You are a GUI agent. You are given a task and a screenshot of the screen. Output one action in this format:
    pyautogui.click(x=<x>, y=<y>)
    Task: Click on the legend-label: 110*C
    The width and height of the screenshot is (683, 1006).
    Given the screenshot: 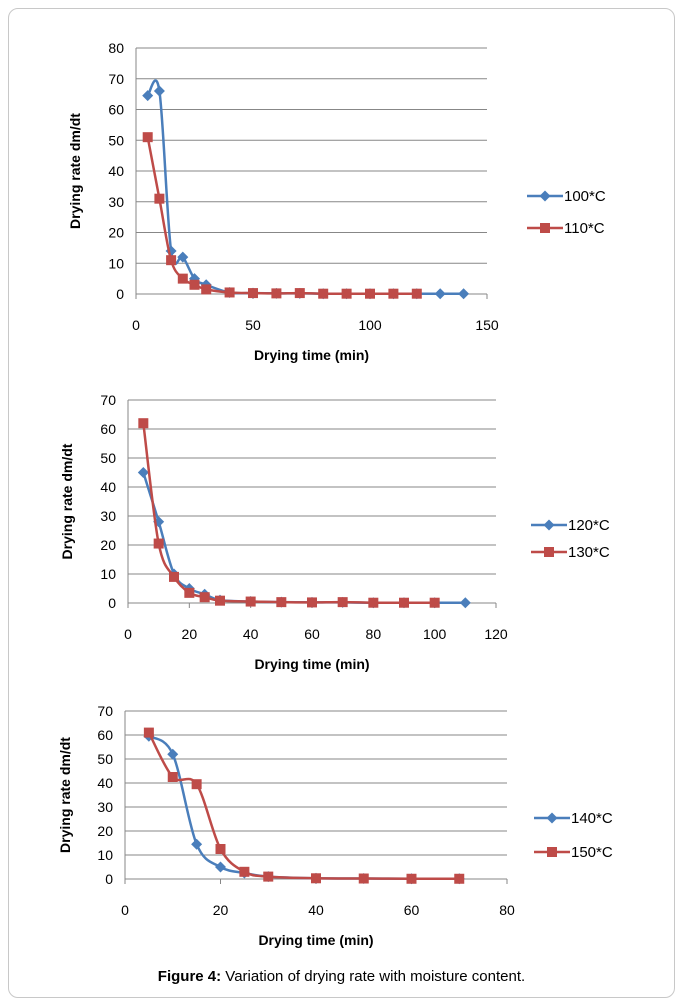 What is the action you would take?
    pyautogui.click(x=584, y=228)
    